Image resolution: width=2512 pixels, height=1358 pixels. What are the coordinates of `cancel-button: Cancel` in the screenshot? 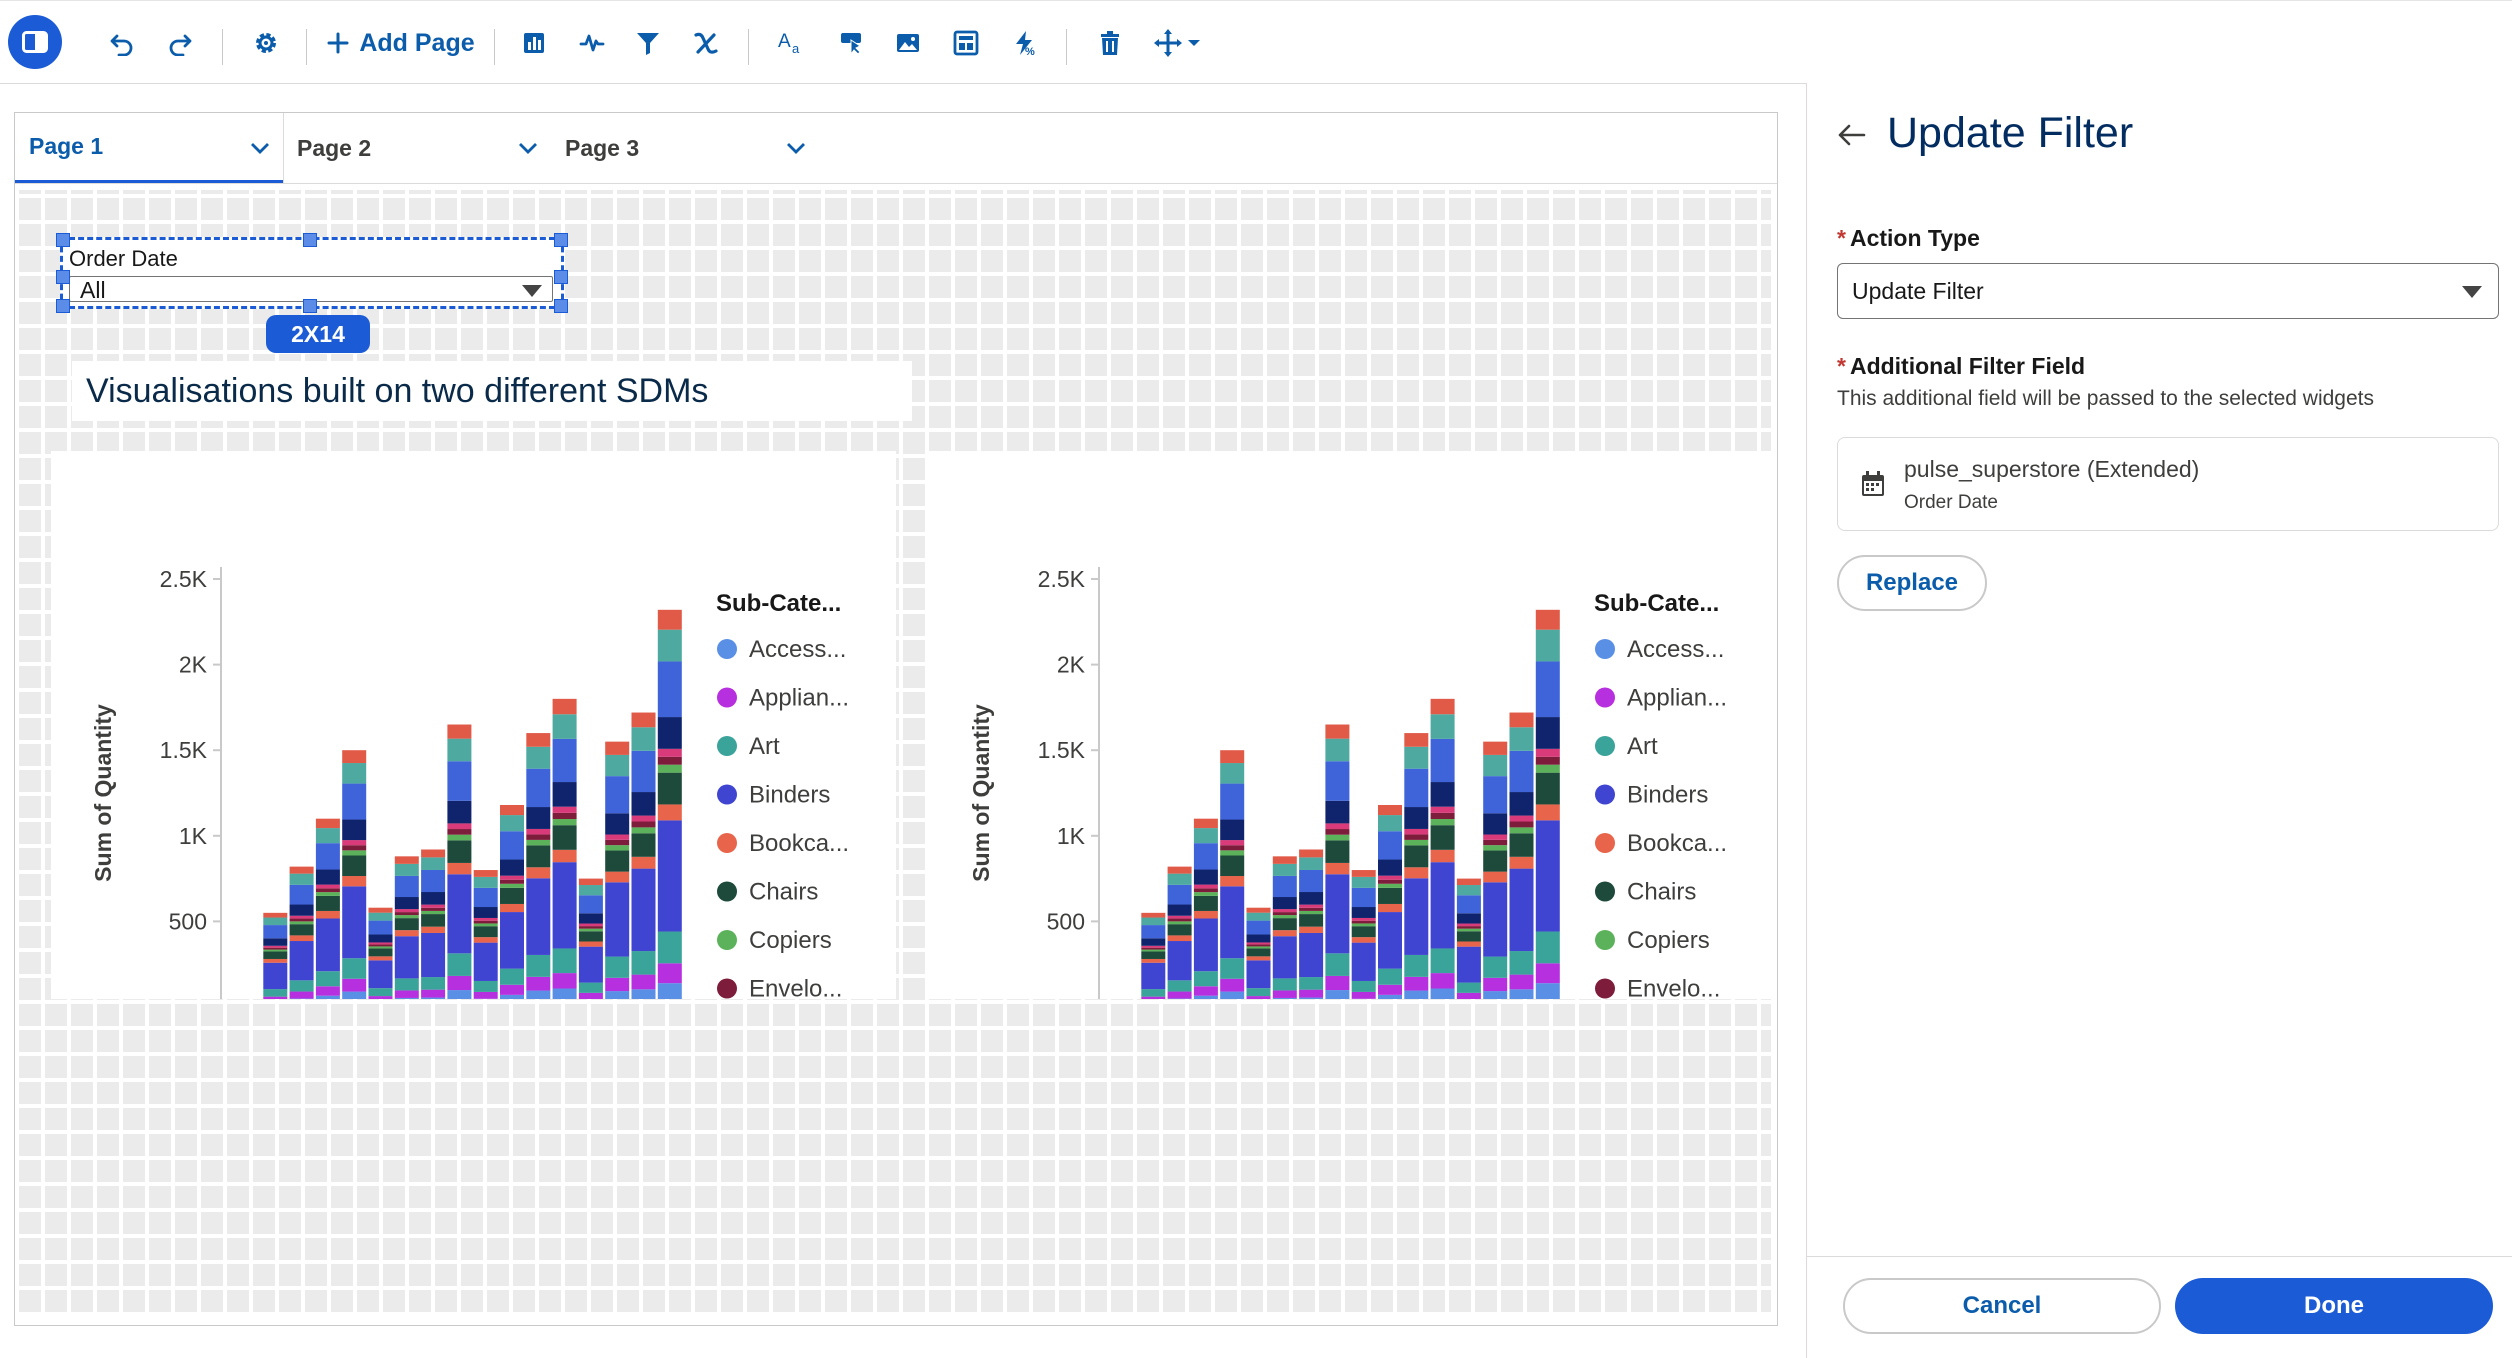 It's located at (2002, 1306).